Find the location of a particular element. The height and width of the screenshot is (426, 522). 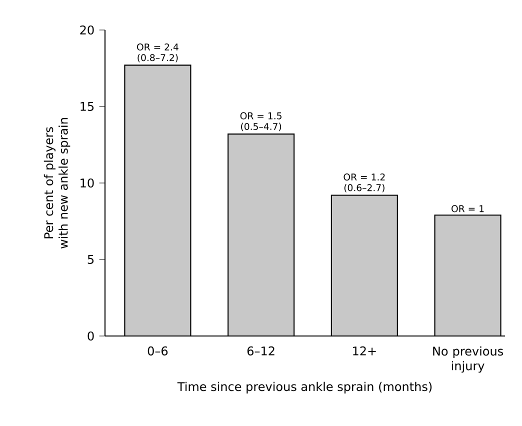

annotation: OR = 2.4 is located at coordinates (157, 46).